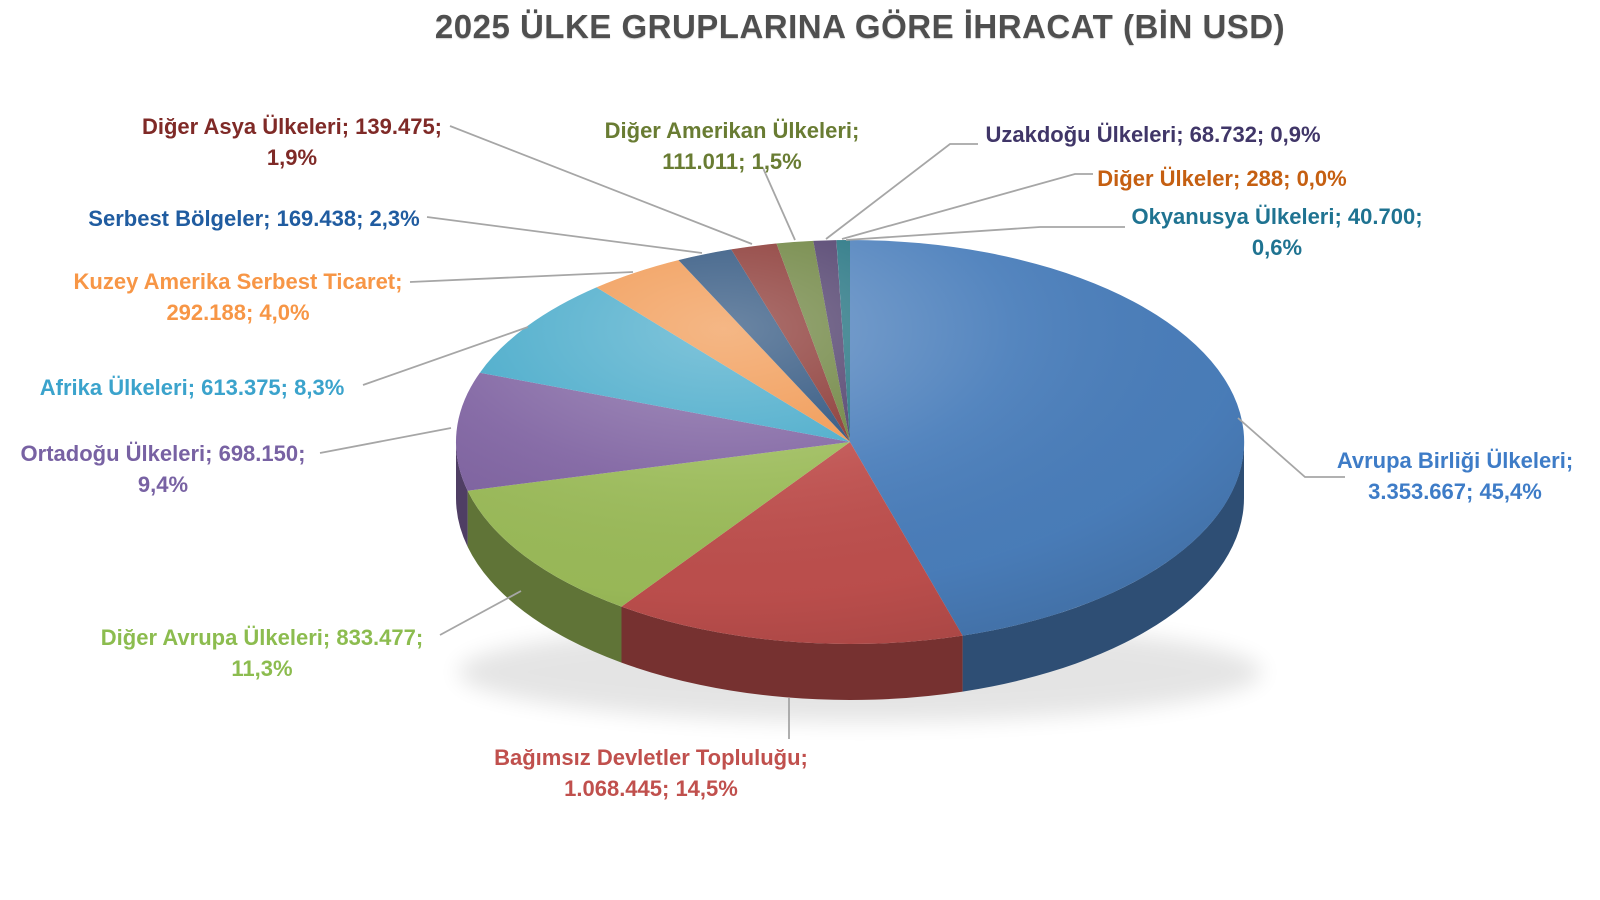  I want to click on data-label-afrika: Afrika Ülkeleri; 613.375; 8,3%, so click(192, 387).